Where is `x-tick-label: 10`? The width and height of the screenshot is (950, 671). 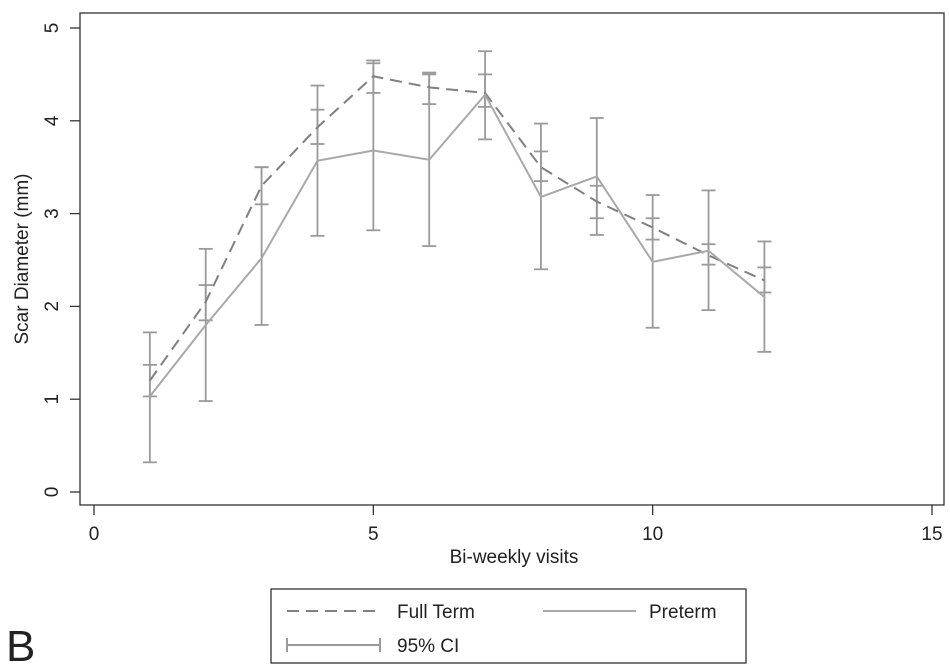 x-tick-label: 10 is located at coordinates (652, 534).